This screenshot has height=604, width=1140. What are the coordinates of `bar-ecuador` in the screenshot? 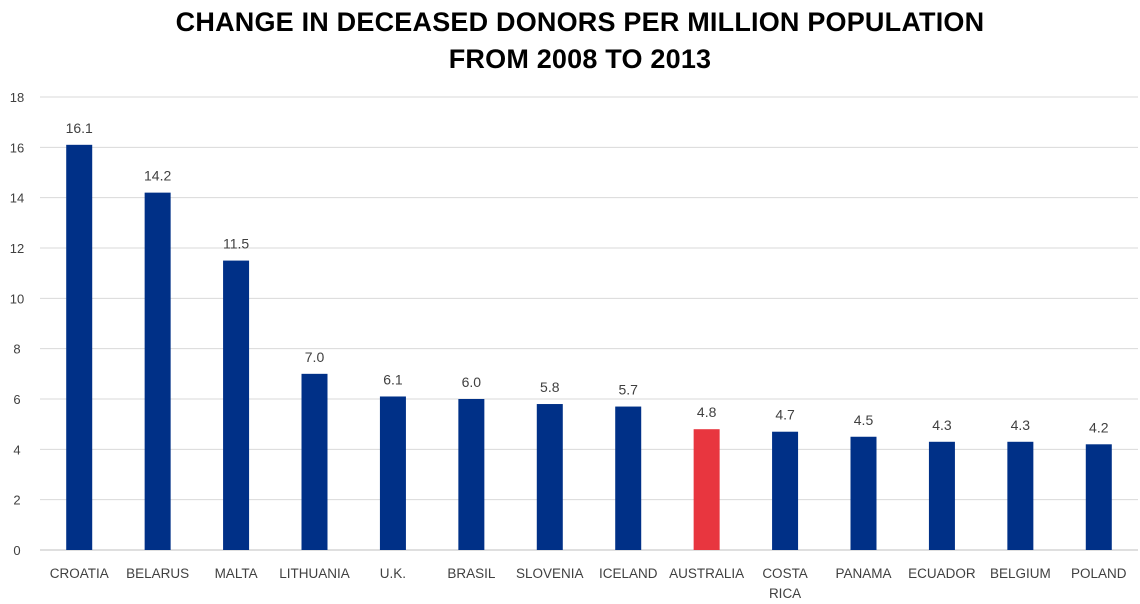 It's located at (942, 496).